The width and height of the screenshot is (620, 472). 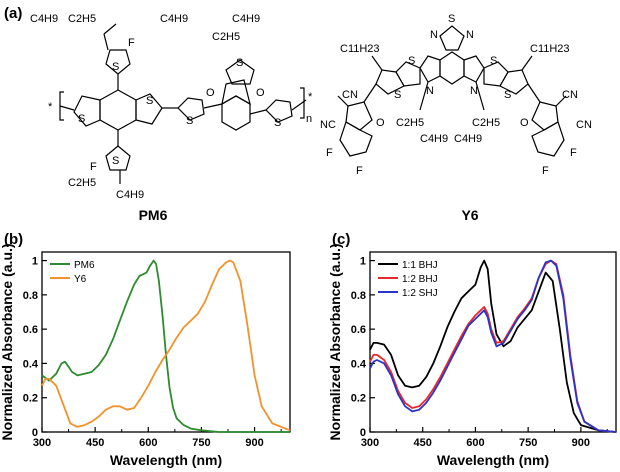 I want to click on plot-b-ylabel: Normalized Absorbance (a.u.), so click(x=7, y=341).